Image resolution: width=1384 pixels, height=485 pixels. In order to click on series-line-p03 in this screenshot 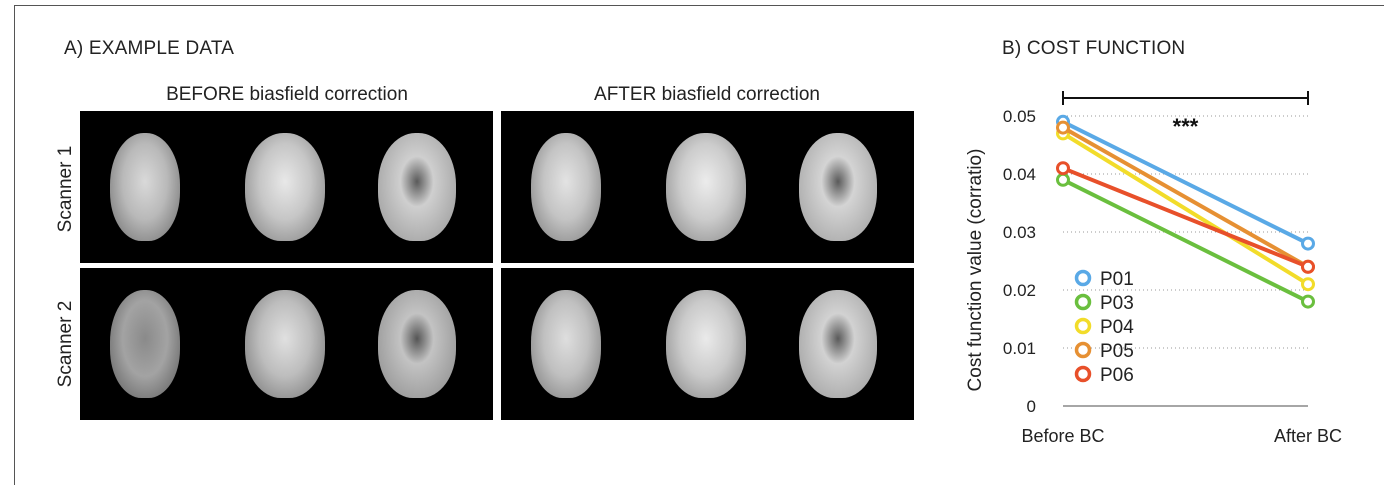, I will do `click(1185, 240)`.